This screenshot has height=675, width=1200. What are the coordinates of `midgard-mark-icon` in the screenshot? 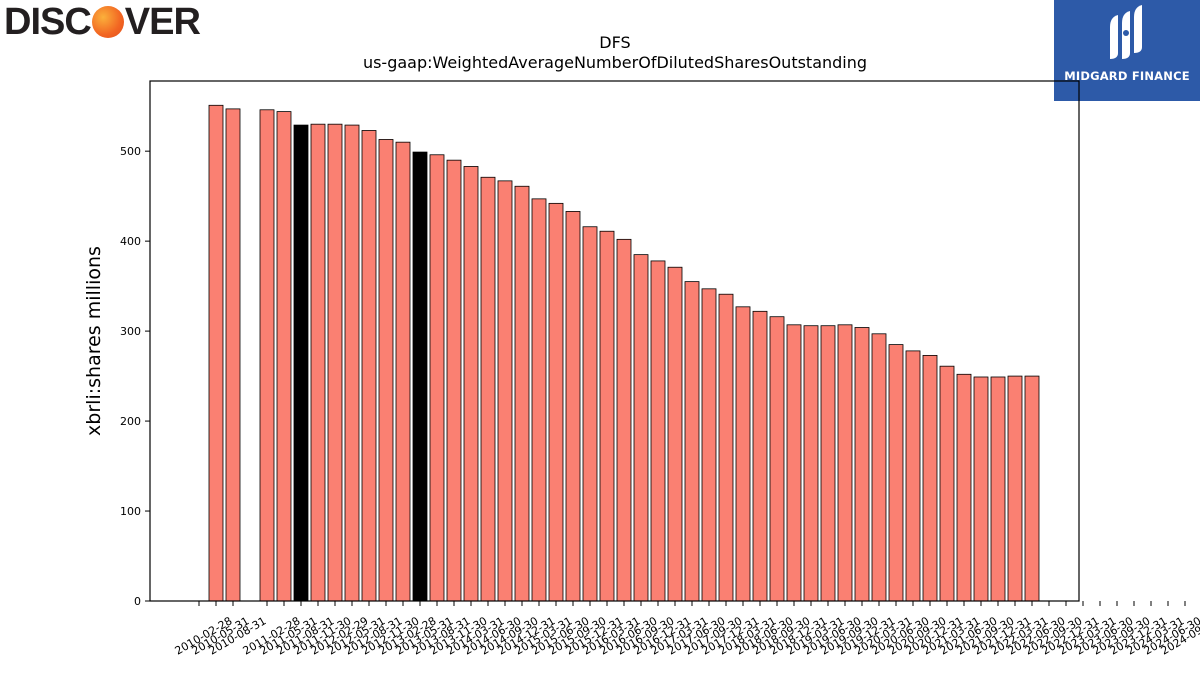 It's located at (1126, 32).